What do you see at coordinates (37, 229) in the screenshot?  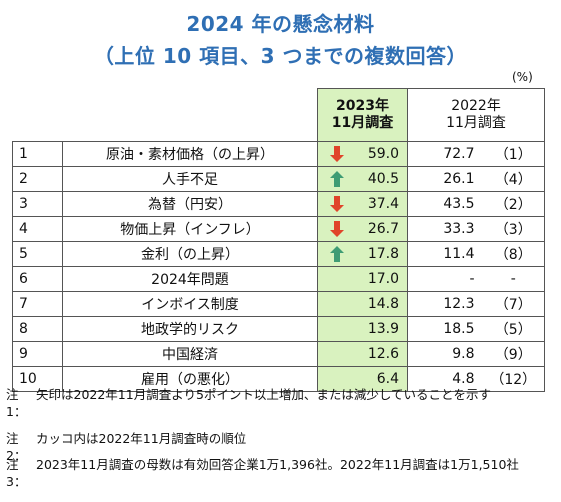 I see `rank-cell: 4` at bounding box center [37, 229].